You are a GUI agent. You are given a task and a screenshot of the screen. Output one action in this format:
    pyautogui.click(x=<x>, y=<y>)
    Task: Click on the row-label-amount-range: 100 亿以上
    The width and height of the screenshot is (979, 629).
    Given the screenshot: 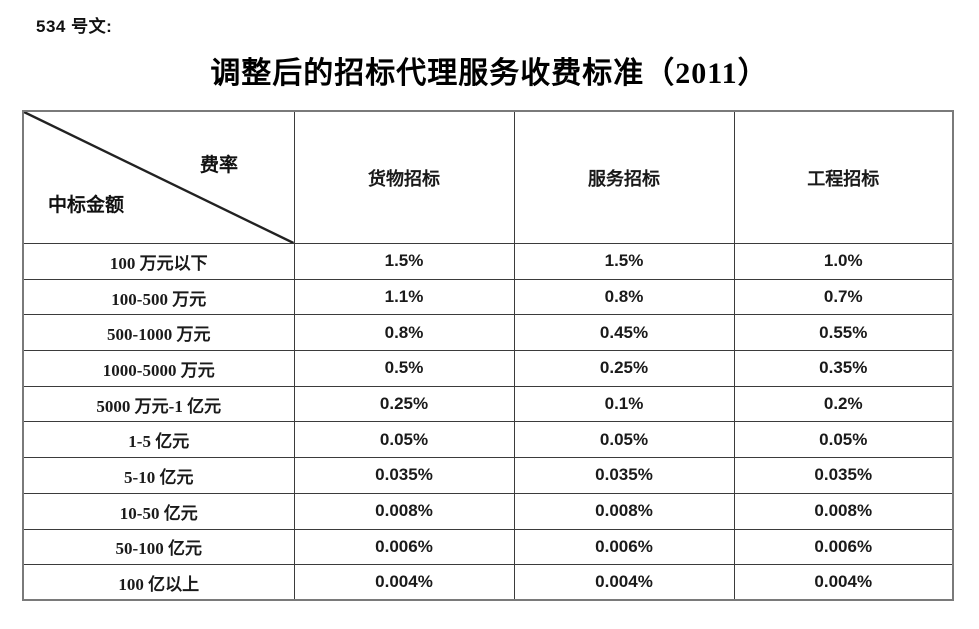 What is the action you would take?
    pyautogui.click(x=158, y=582)
    